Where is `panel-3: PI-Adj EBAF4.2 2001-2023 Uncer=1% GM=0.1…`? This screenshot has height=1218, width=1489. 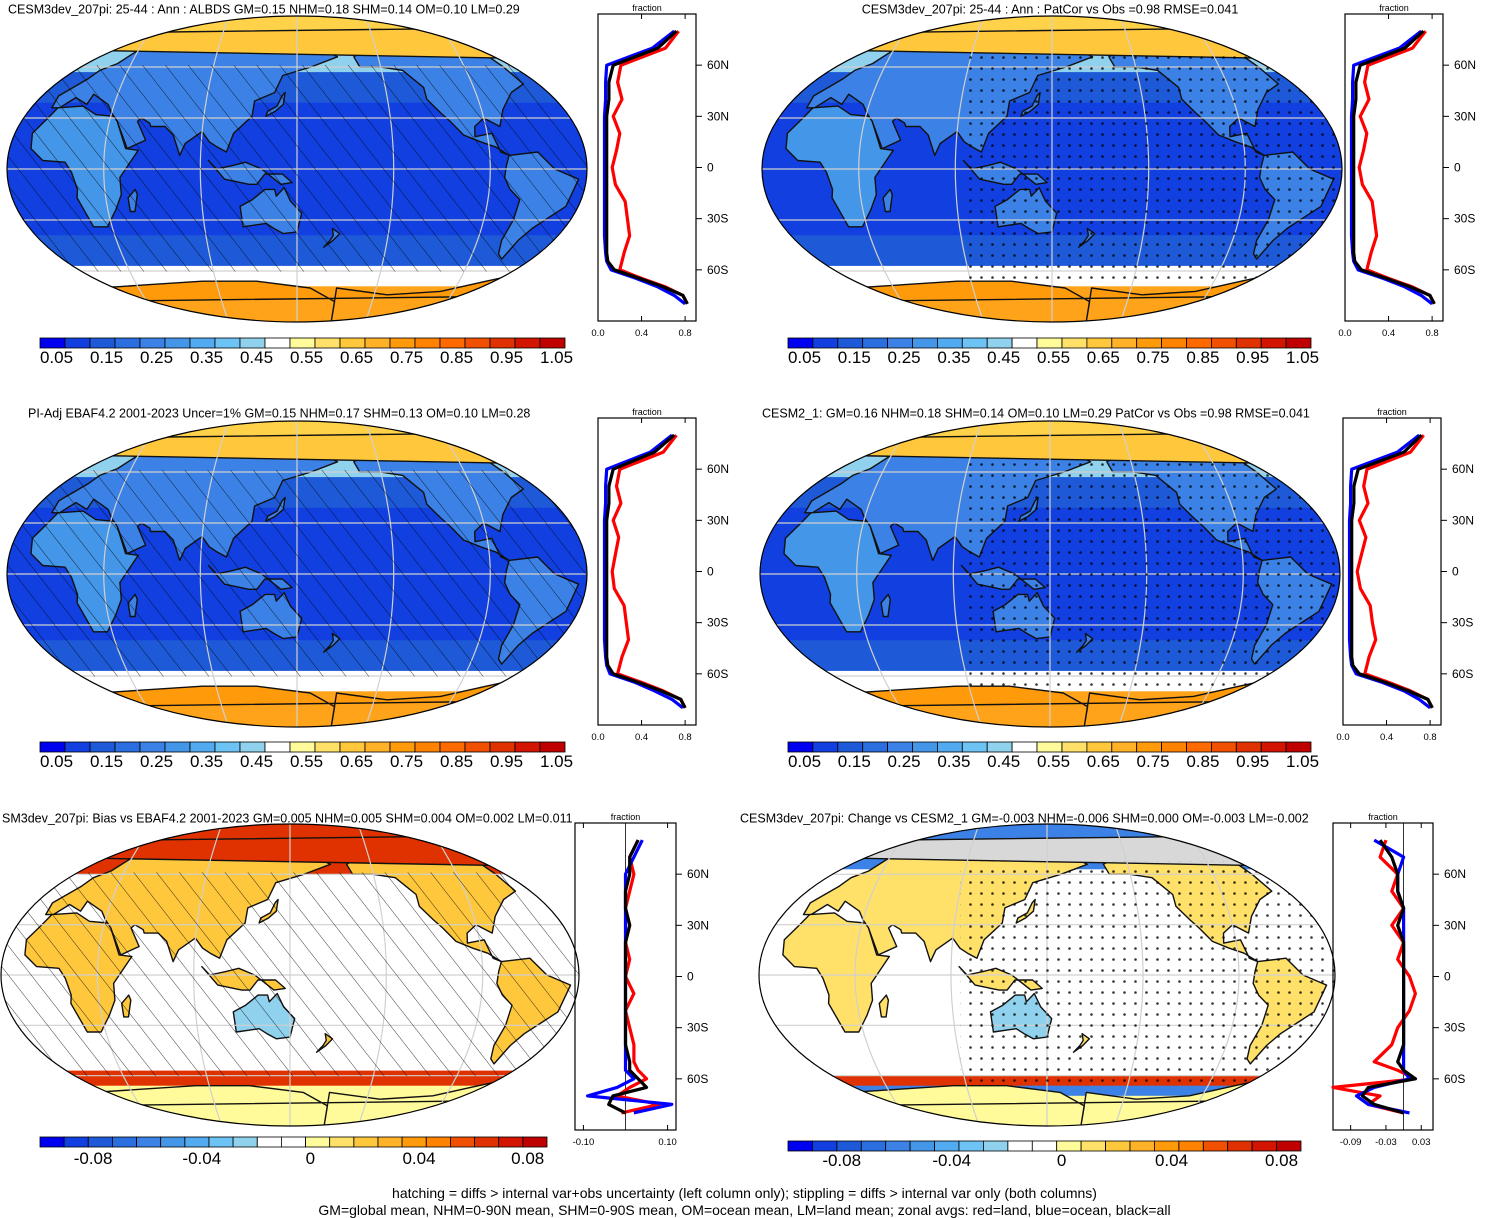 panel-3: PI-Adj EBAF4.2 2001-2023 Uncer=1% GM=0.1… is located at coordinates (367, 588).